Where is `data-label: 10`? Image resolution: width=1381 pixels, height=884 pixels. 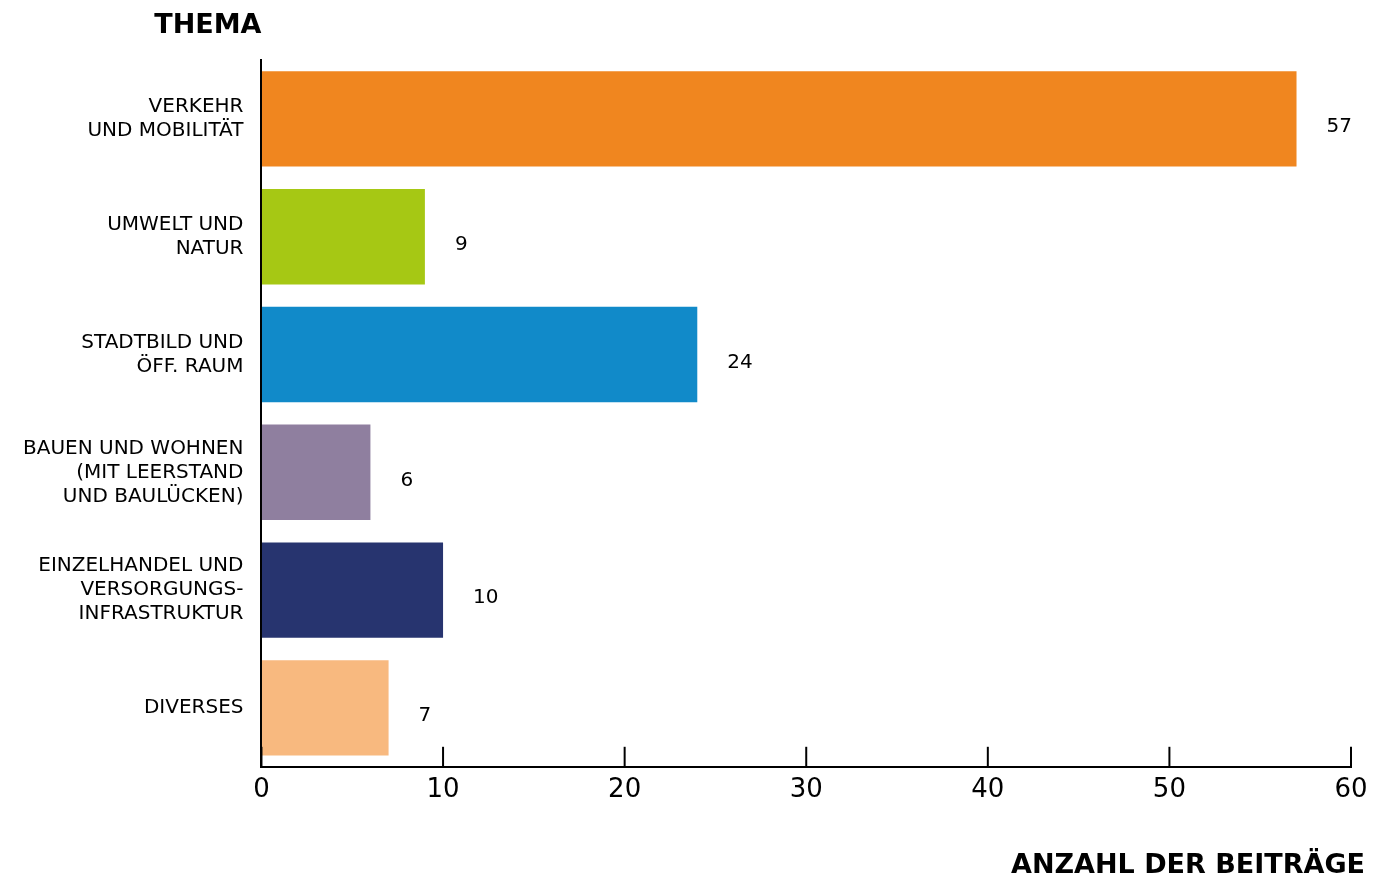 data-label: 10 is located at coordinates (486, 596).